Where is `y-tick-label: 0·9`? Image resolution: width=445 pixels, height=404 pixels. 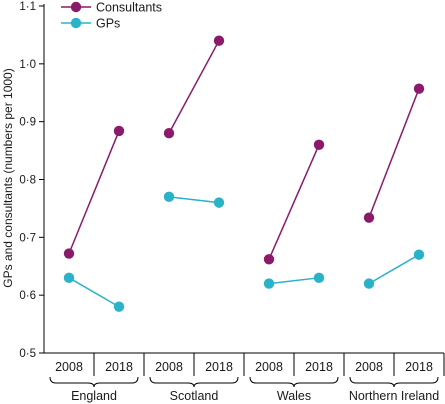
y-tick-label: 0·9 is located at coordinates (27, 123).